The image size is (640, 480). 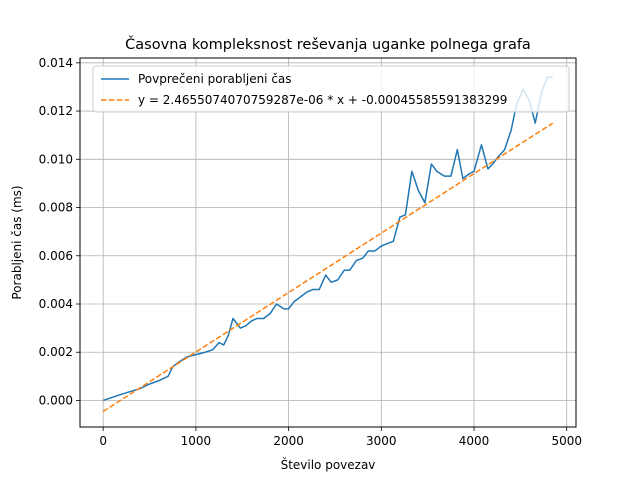 What do you see at coordinates (56, 400) in the screenshot?
I see `y-tick-label: 0.000` at bounding box center [56, 400].